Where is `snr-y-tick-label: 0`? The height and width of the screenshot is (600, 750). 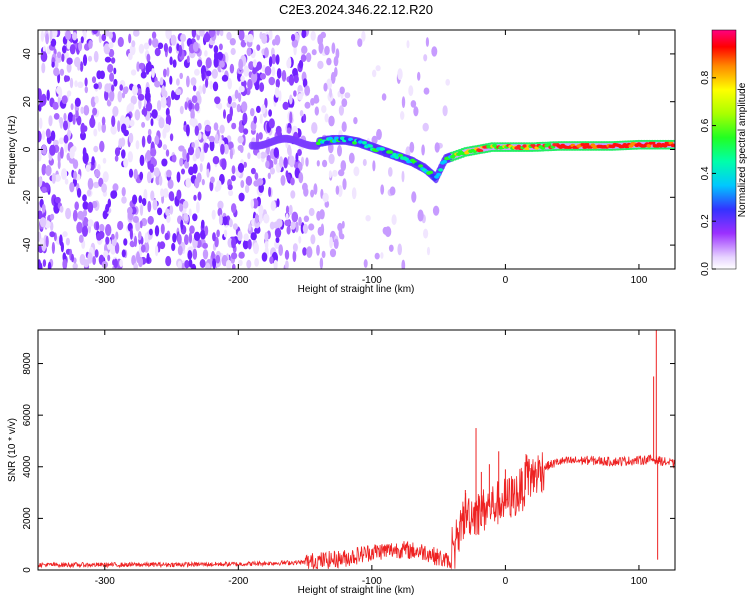 snr-y-tick-label: 0 is located at coordinates (27, 570).